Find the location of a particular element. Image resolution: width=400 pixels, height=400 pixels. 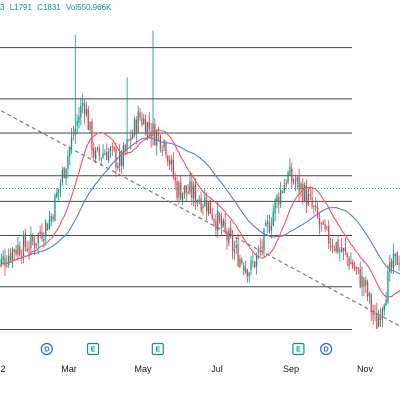

ohlc-partial: 3 is located at coordinates (2, 7).